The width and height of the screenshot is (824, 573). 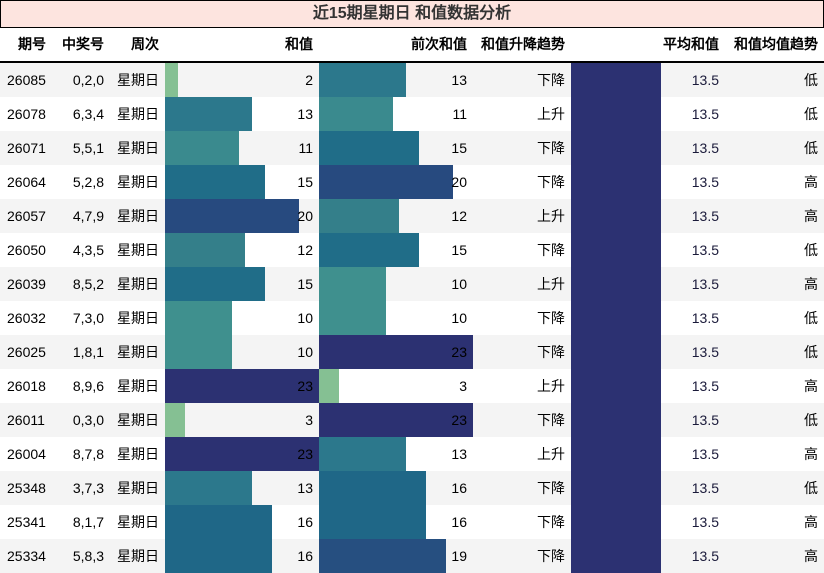 What do you see at coordinates (88, 216) in the screenshot?
I see `numbers-cell: 4,7,9` at bounding box center [88, 216].